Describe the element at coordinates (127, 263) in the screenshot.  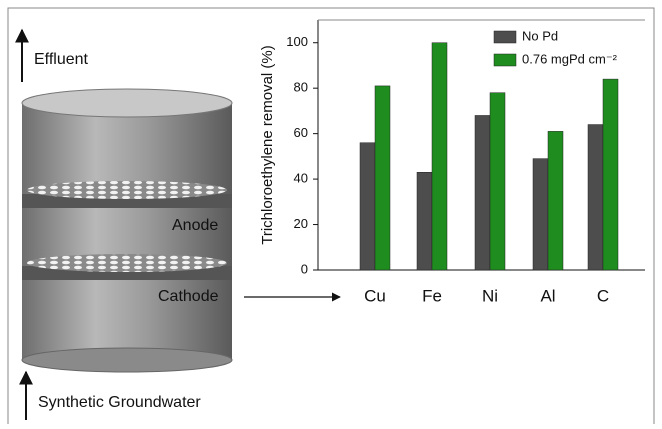
I see `cathode-plate` at that location.